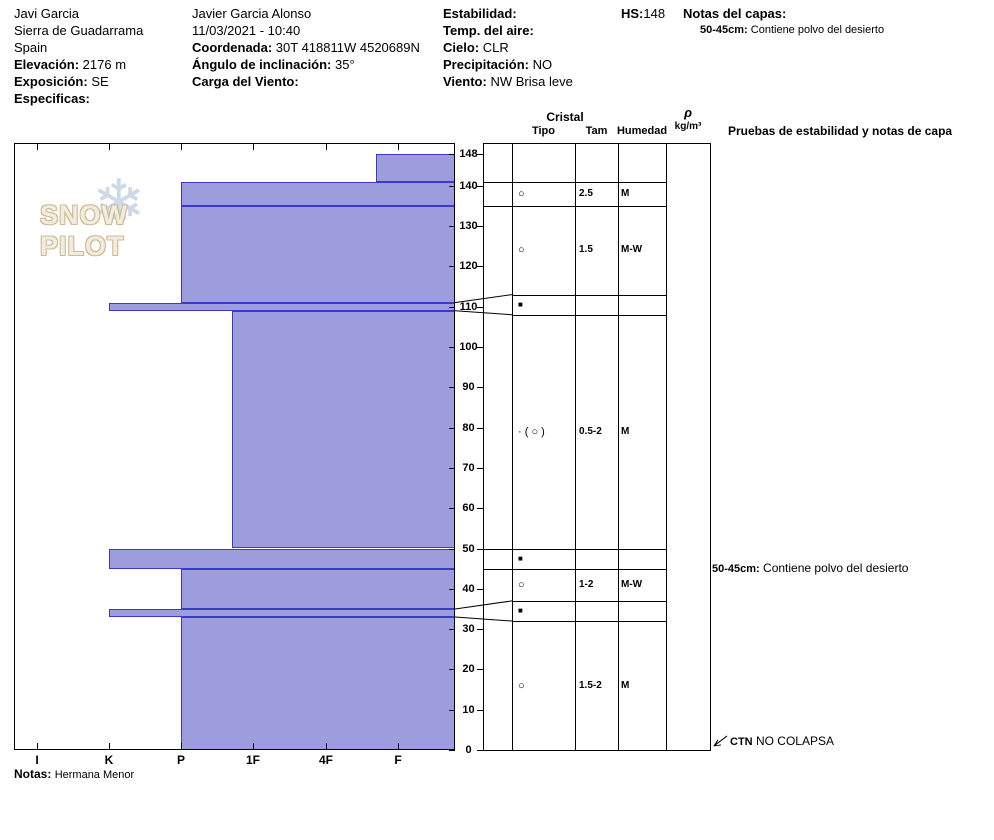 This screenshot has width=994, height=840. I want to click on country-name: Spain, so click(31, 47).